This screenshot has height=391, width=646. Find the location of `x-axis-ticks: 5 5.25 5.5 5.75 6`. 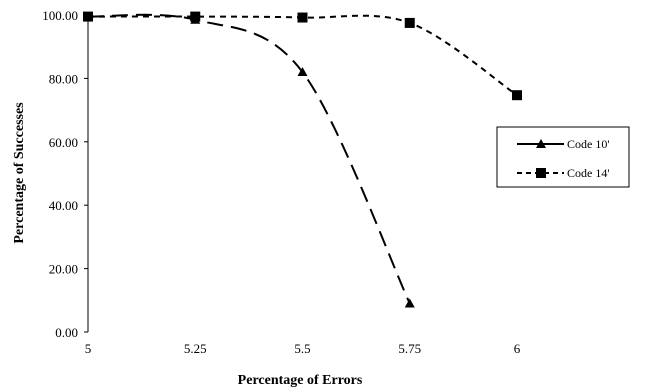

x-axis-ticks: 5 5.25 5.5 5.75 6 is located at coordinates (303, 348).